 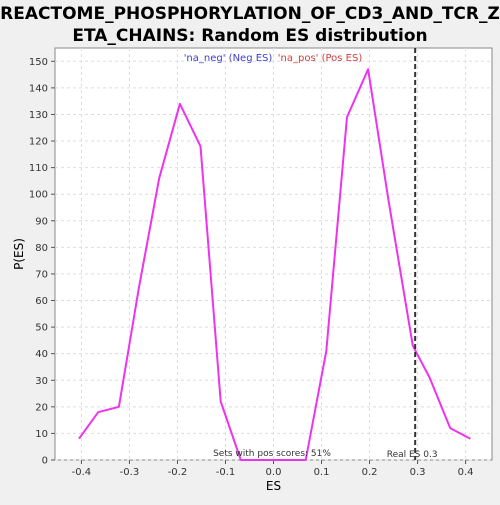 I want to click on x-axis-label: ES, so click(x=273, y=486).